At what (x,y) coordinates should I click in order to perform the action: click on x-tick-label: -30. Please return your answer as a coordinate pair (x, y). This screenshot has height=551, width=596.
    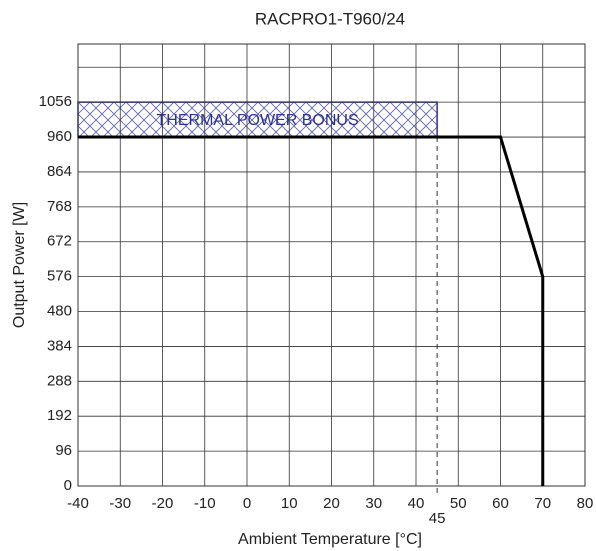
    Looking at the image, I should click on (120, 503).